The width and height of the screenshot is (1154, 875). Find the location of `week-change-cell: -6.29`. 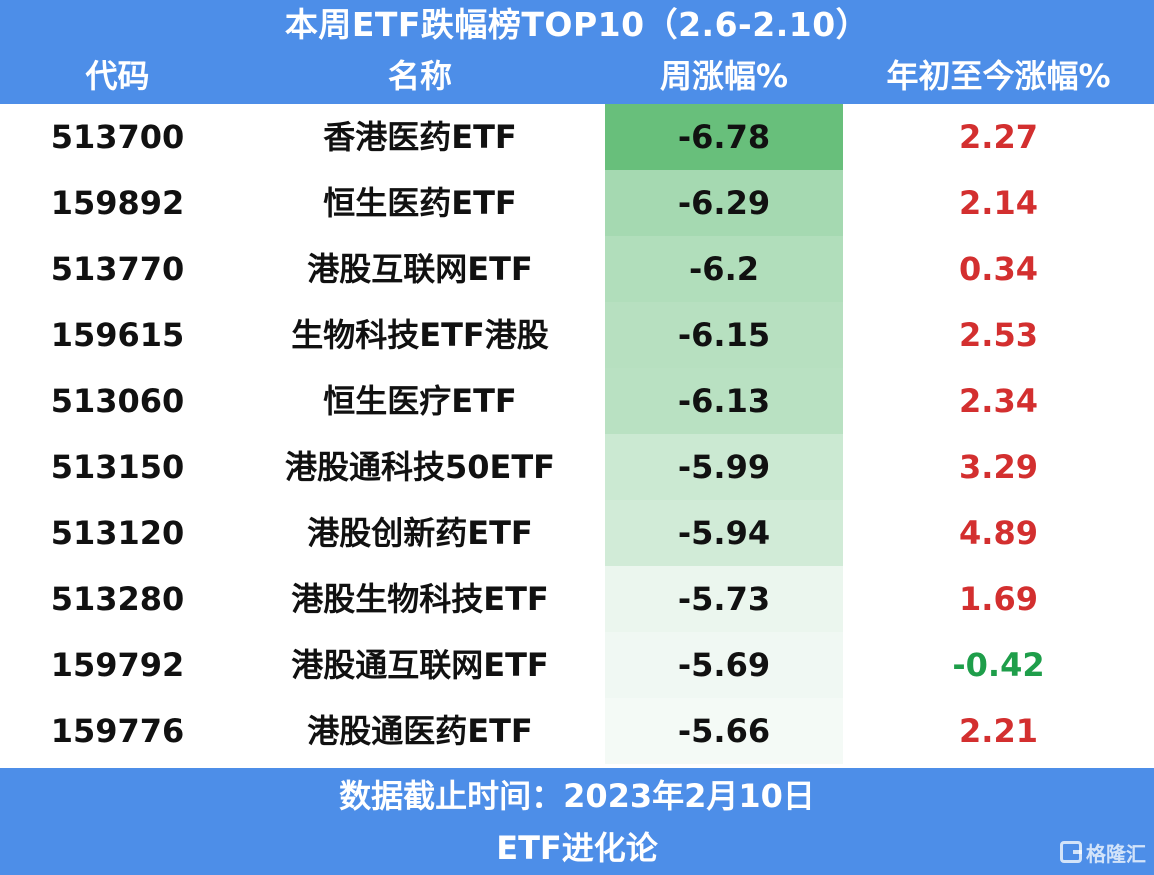

week-change-cell: -6.29 is located at coordinates (724, 203).